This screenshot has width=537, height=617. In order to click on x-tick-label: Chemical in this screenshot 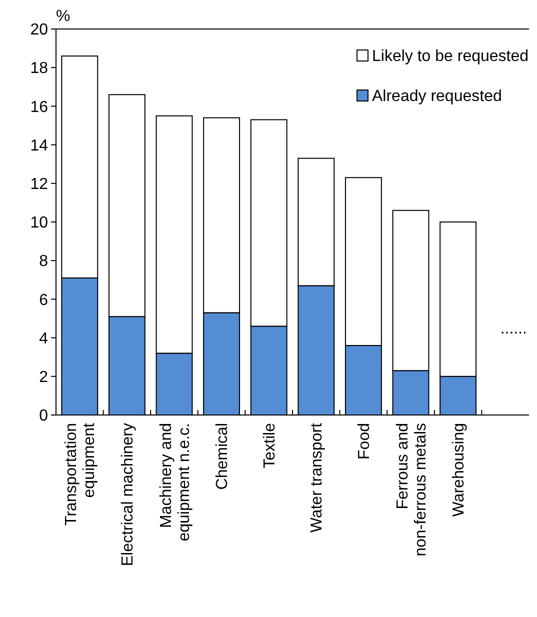, I will do `click(223, 456)`.